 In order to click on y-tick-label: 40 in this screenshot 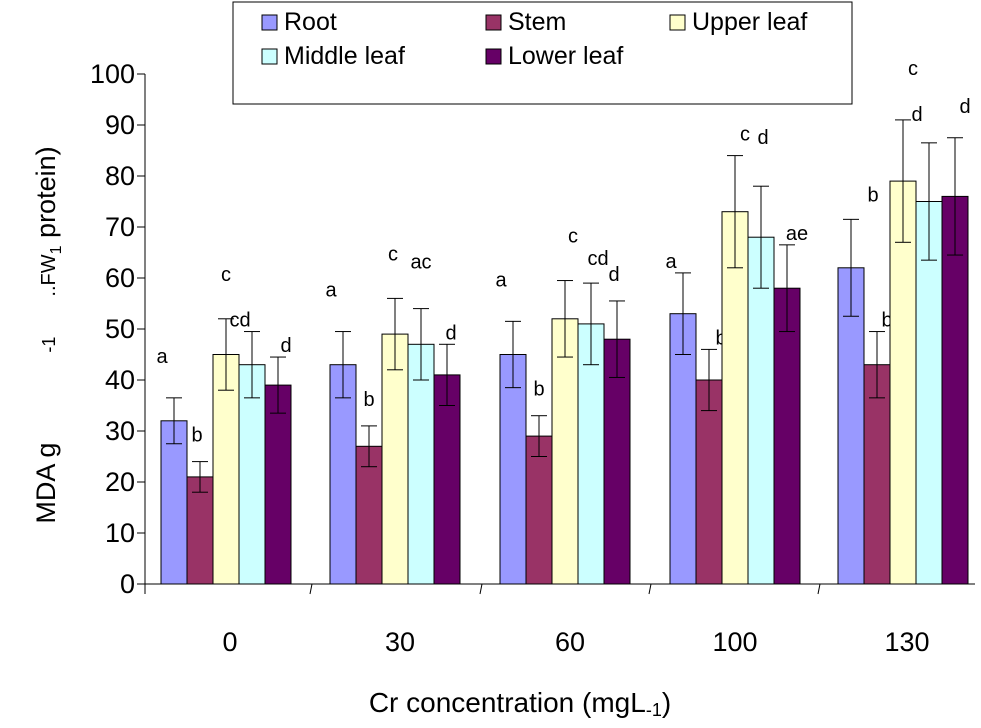, I will do `click(120, 380)`.